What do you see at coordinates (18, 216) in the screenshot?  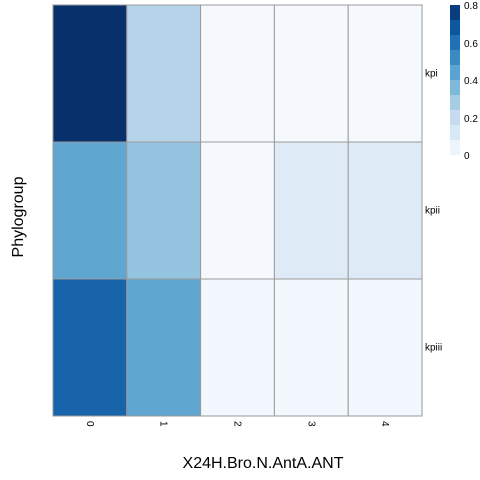 I see `y-axis-label: Phylogroup` at bounding box center [18, 216].